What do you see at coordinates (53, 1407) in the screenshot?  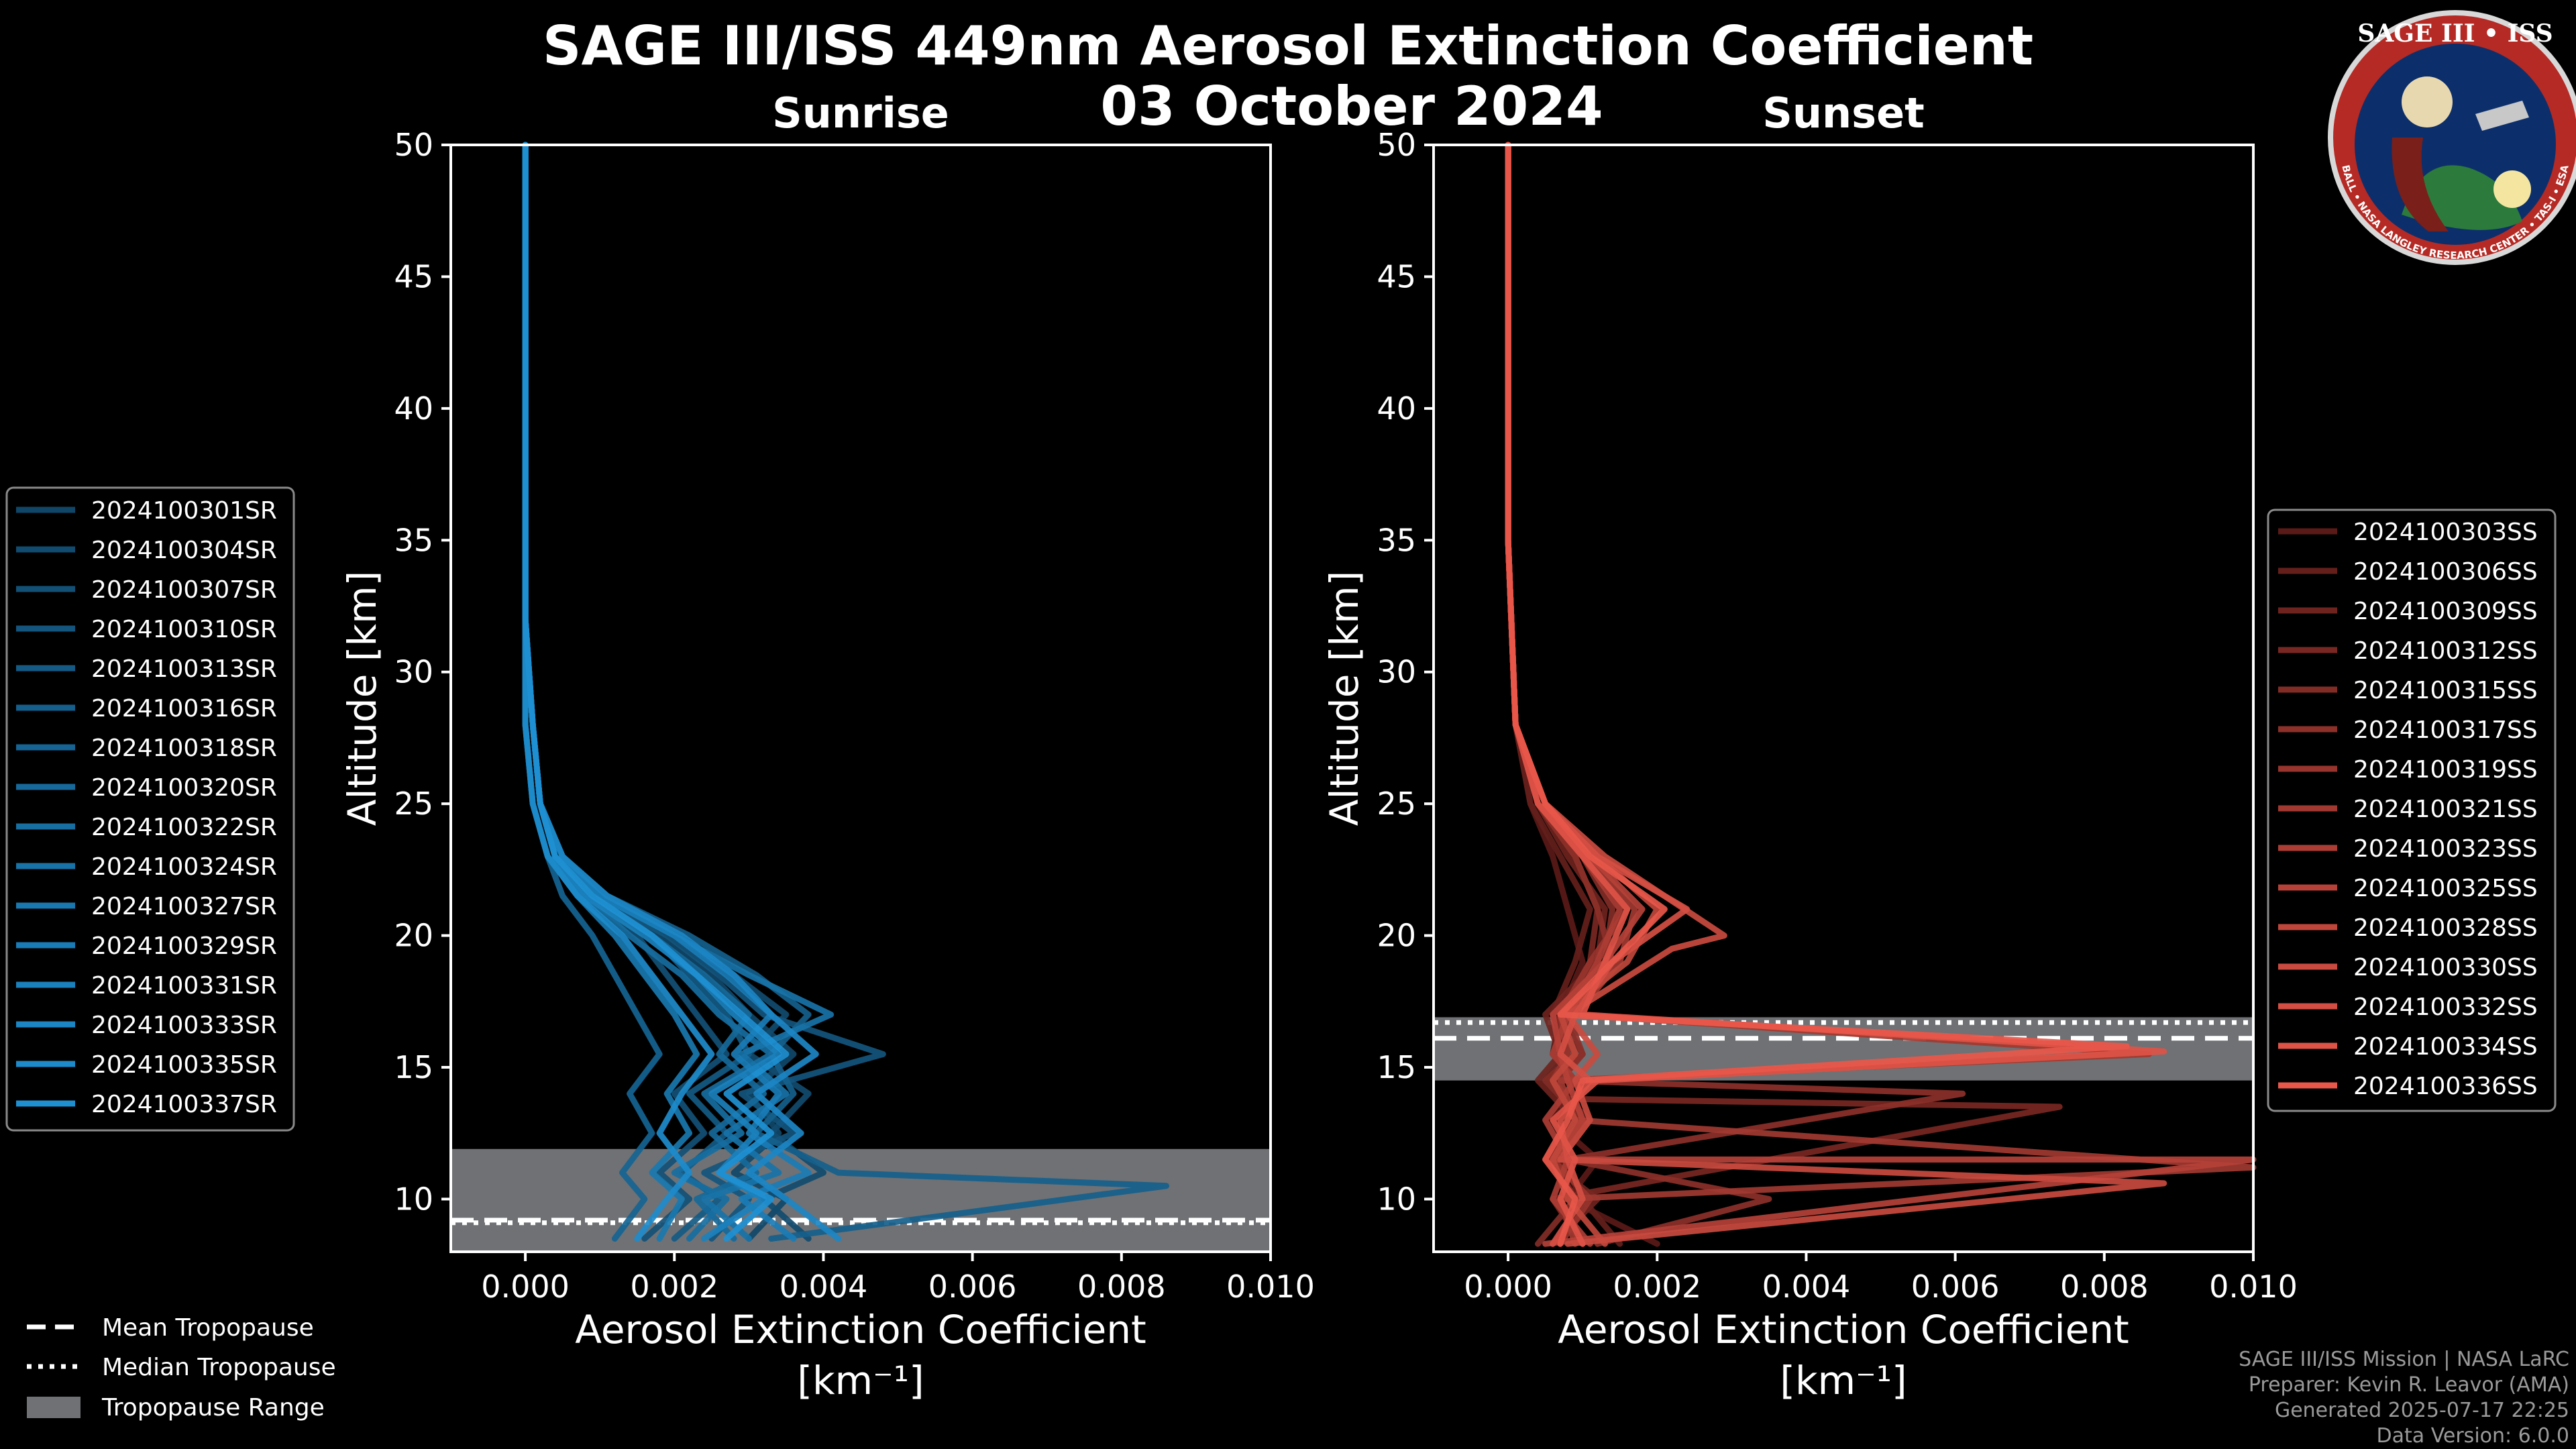 I see `tropopause-range-swatch` at bounding box center [53, 1407].